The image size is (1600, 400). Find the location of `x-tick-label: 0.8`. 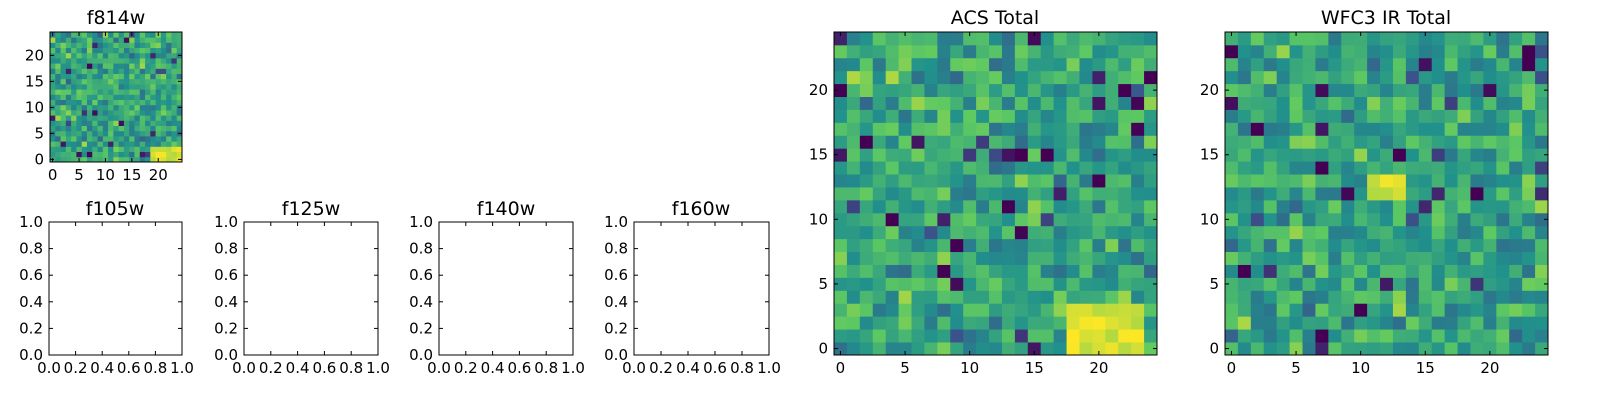

x-tick-label: 0.8 is located at coordinates (155, 368).